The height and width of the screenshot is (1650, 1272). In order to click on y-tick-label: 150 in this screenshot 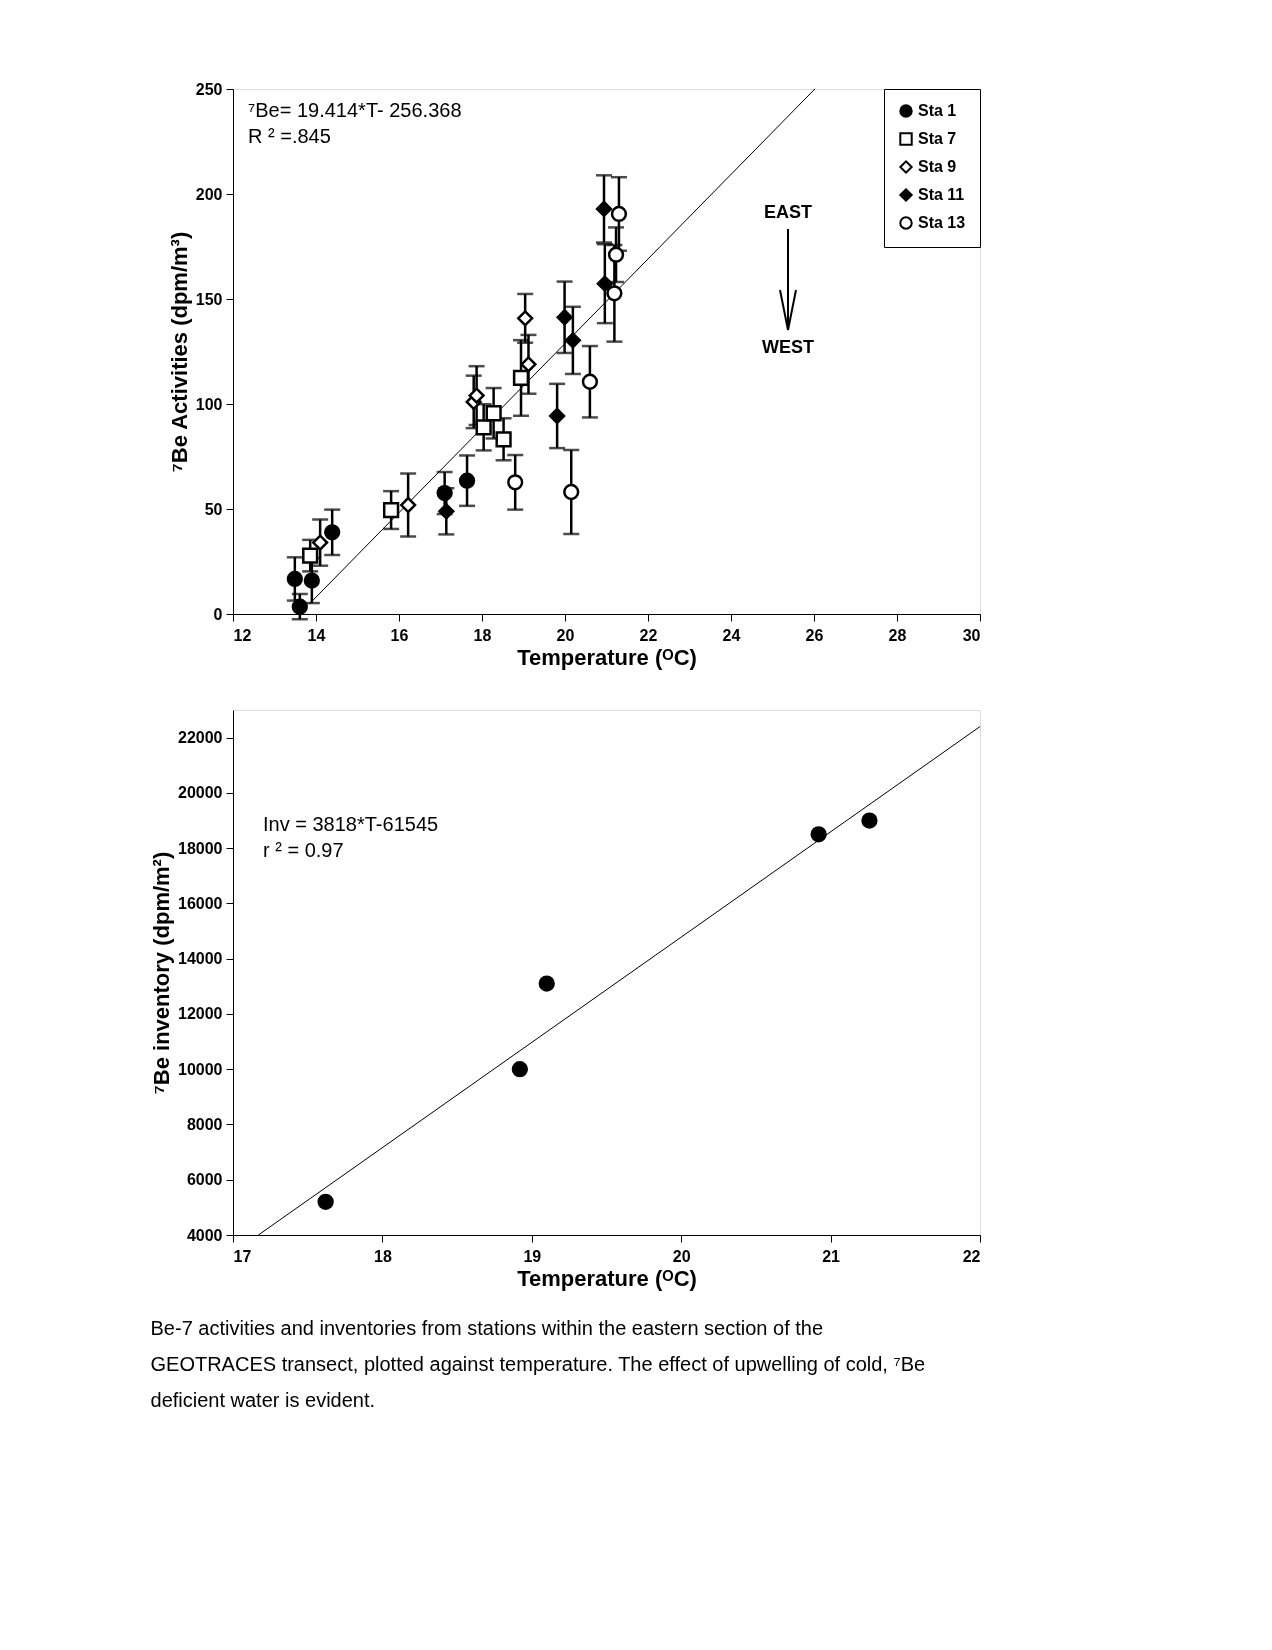, I will do `click(209, 299)`.